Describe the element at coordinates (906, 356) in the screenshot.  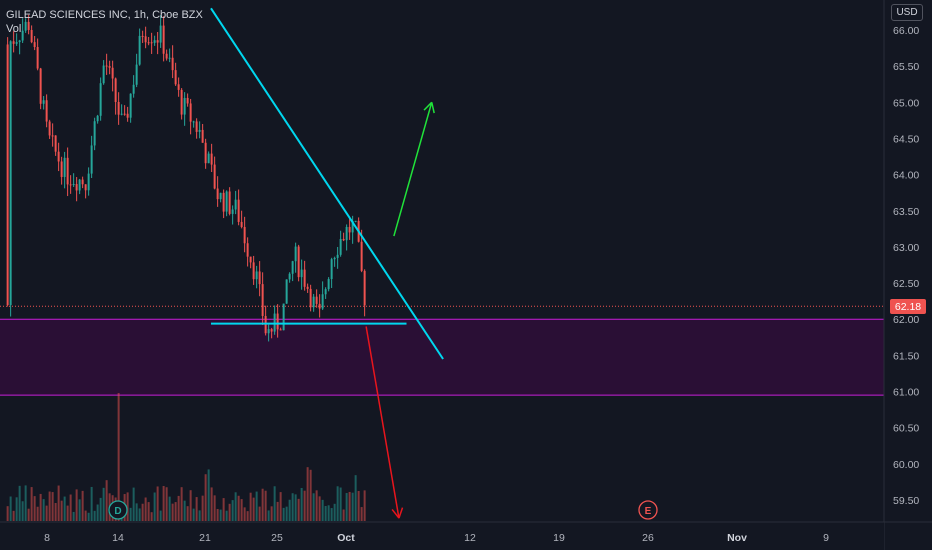
I see `y-tick-label: 61.50` at that location.